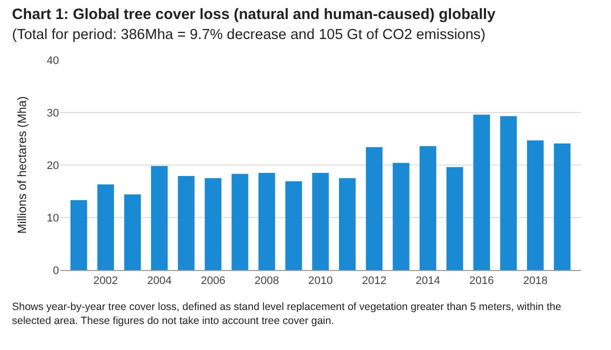  I want to click on y-tick-label: 40, so click(52, 60).